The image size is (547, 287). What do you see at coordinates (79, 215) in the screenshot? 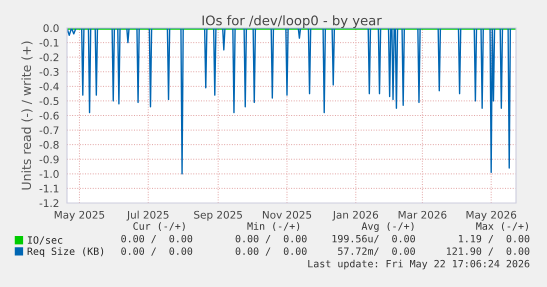
I see `x-tick-label: May 2025` at bounding box center [79, 215].